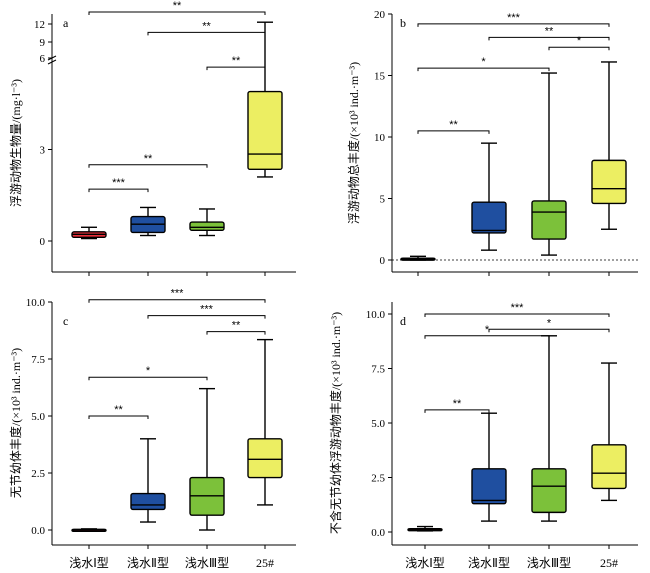  What do you see at coordinates (609, 563) in the screenshot?
I see `x-category-label: 25#` at bounding box center [609, 563].